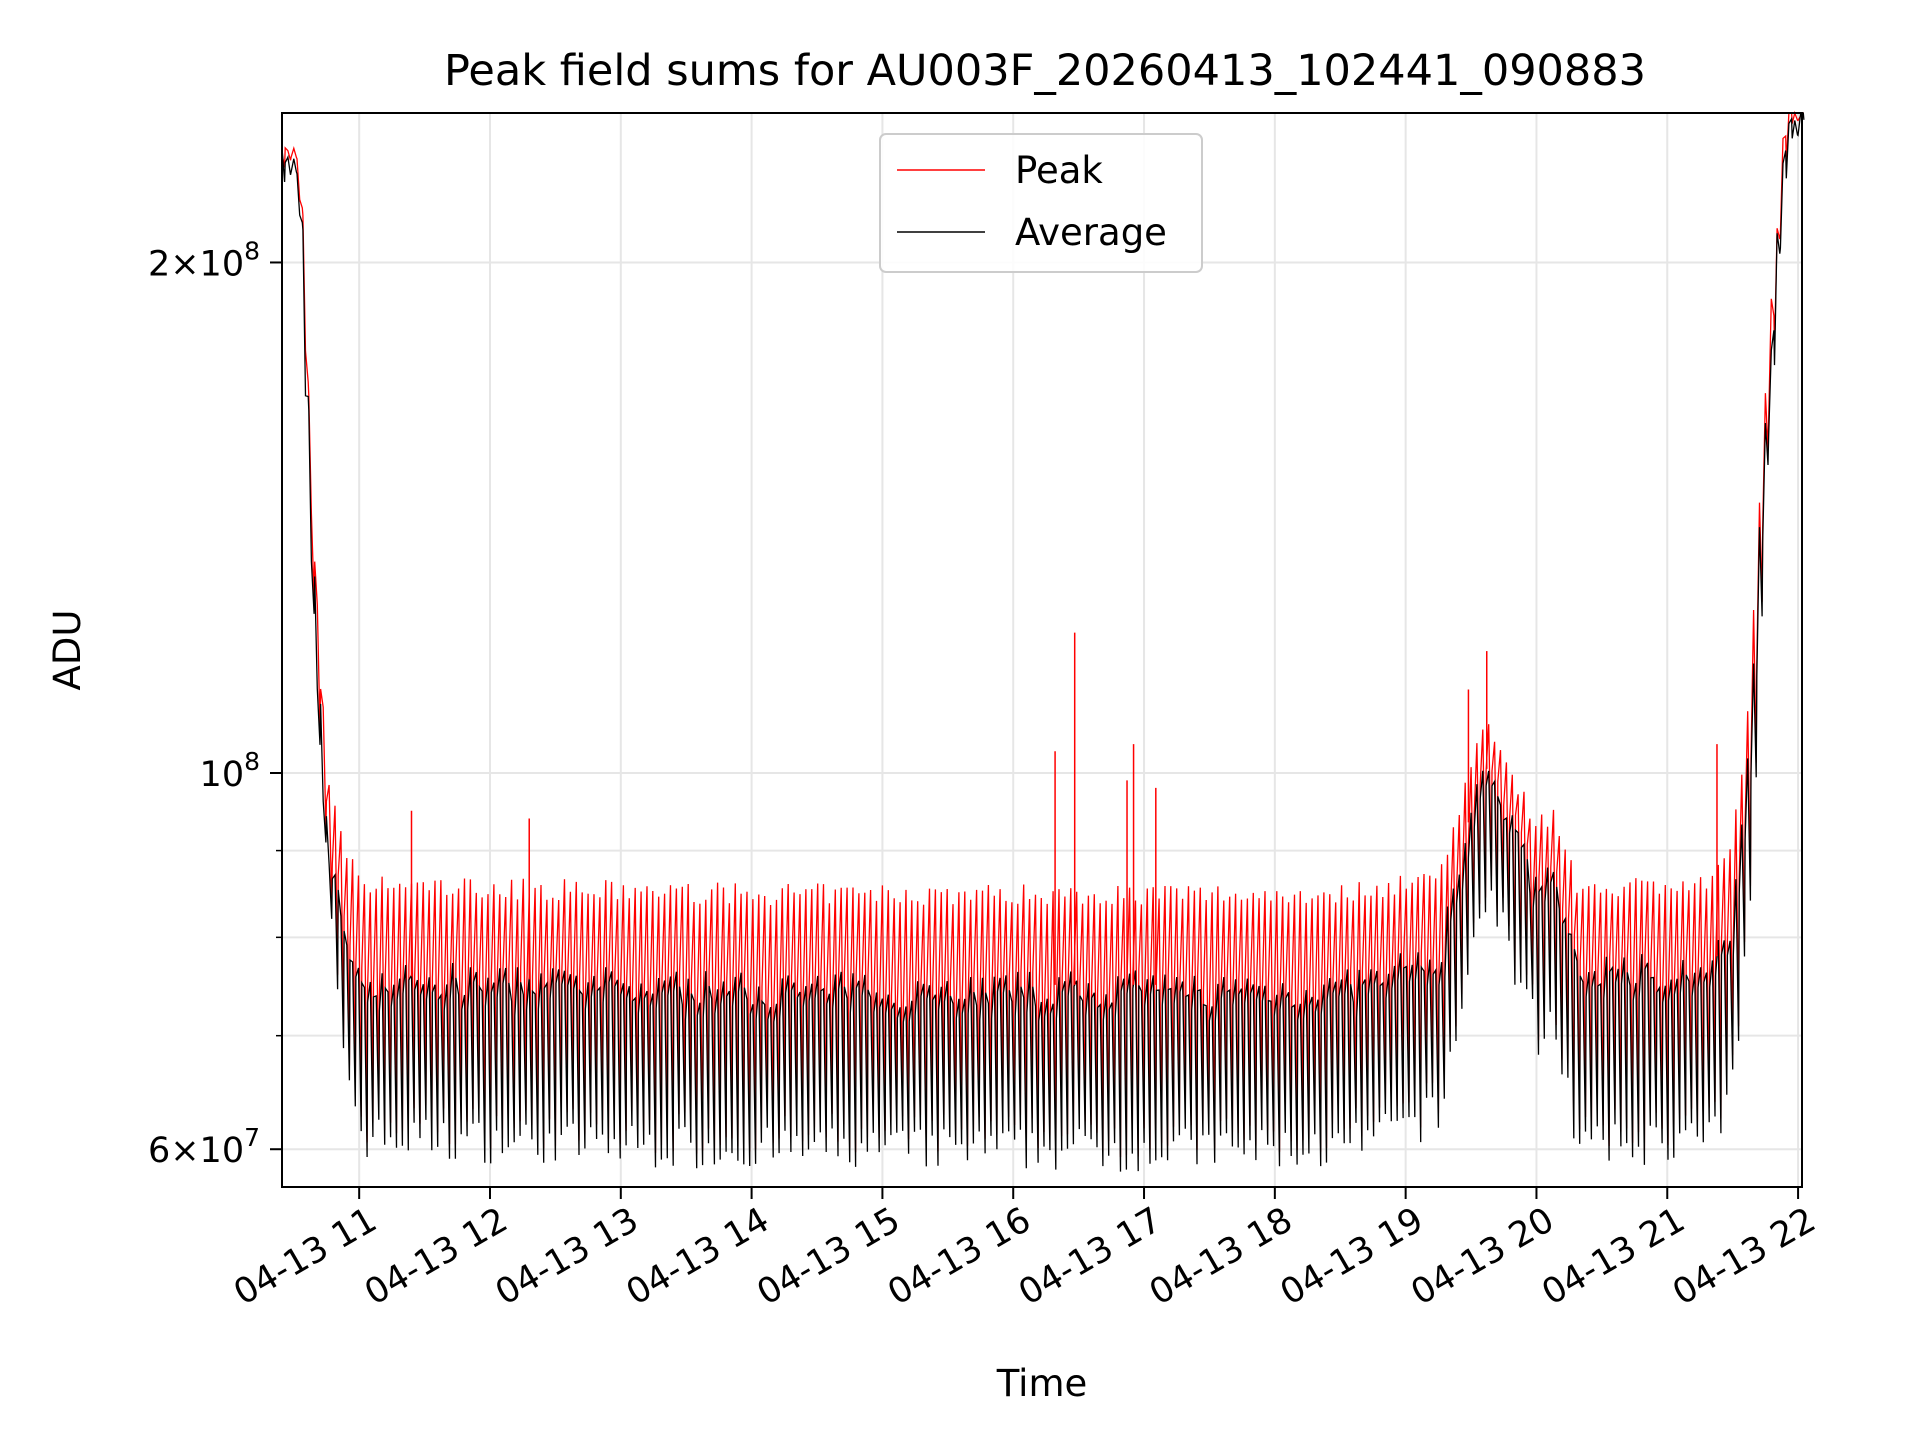 The height and width of the screenshot is (1440, 1920). I want to click on y-tick-label: 2×108, so click(204, 260).